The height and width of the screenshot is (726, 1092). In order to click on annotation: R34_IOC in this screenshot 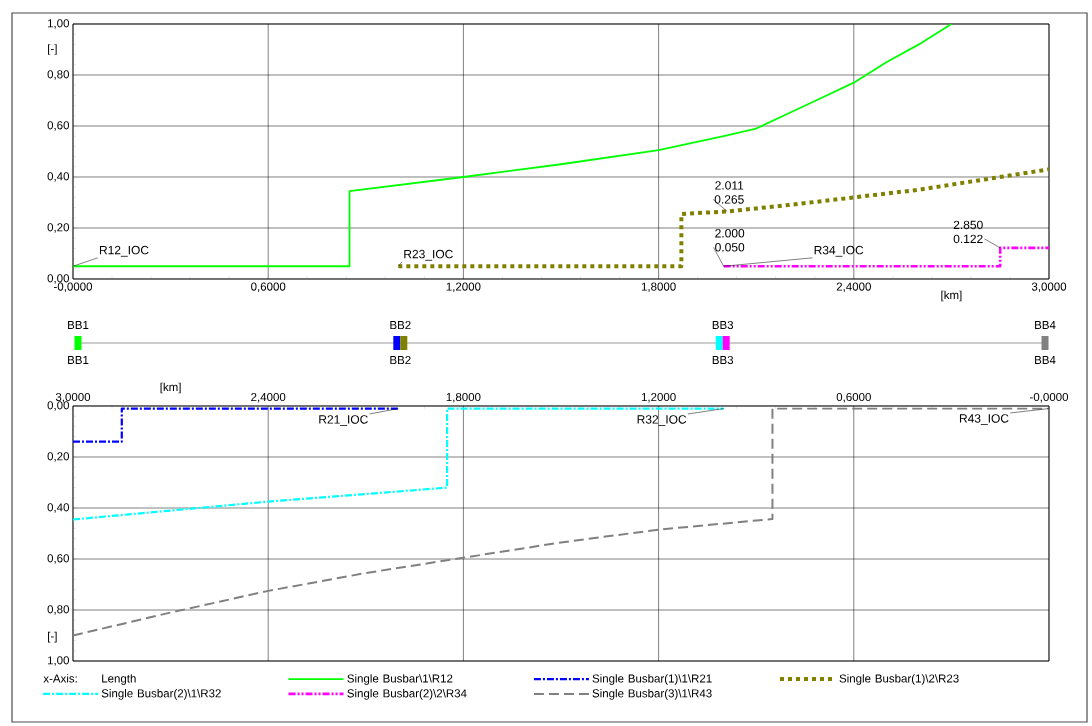, I will do `click(839, 251)`.